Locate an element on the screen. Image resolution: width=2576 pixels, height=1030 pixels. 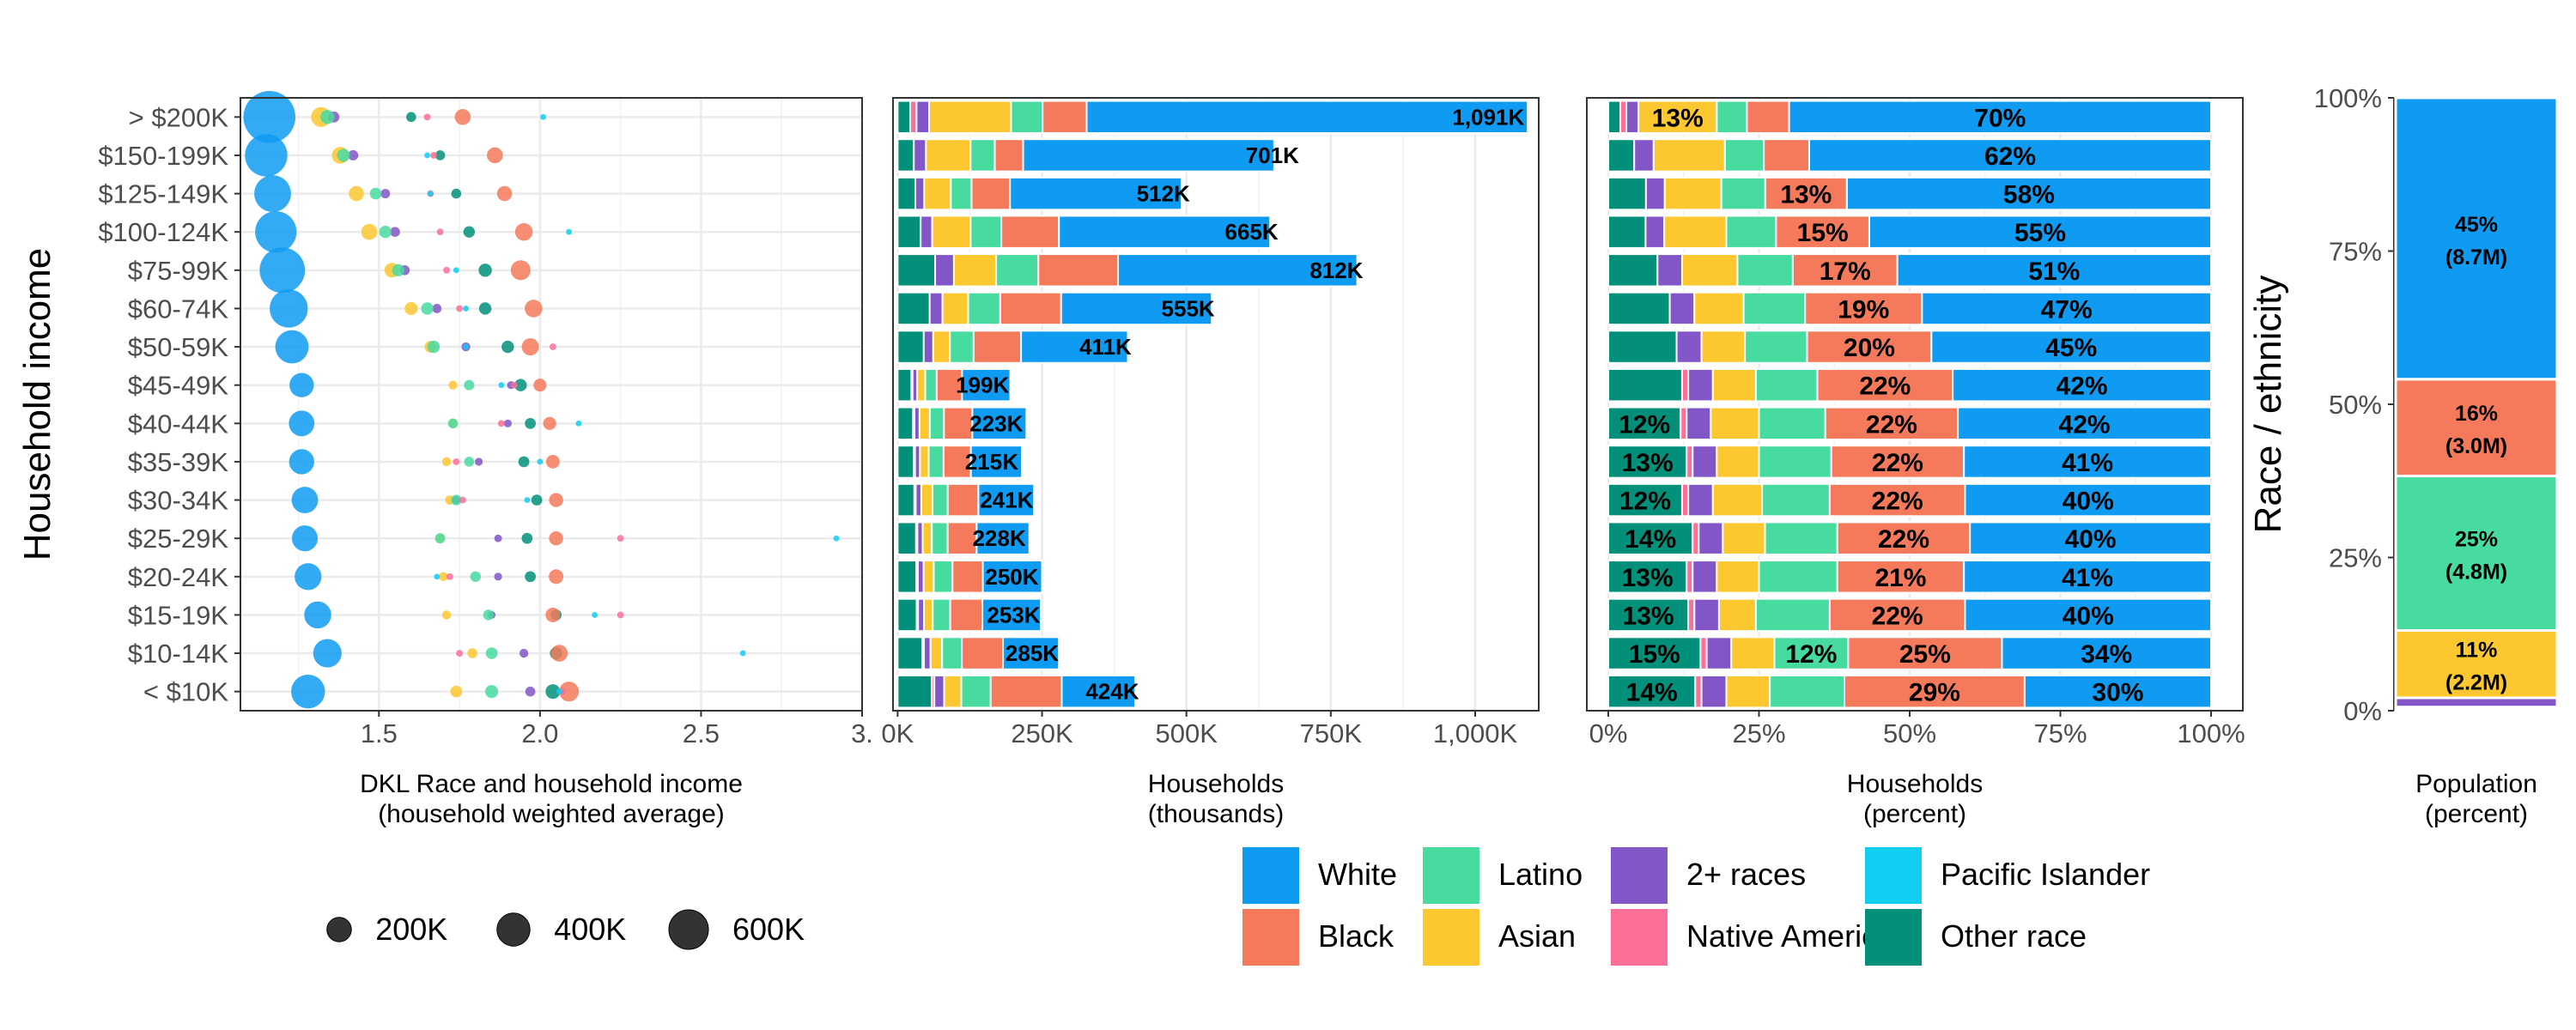
bar-percent-label: 51% is located at coordinates (2054, 272).